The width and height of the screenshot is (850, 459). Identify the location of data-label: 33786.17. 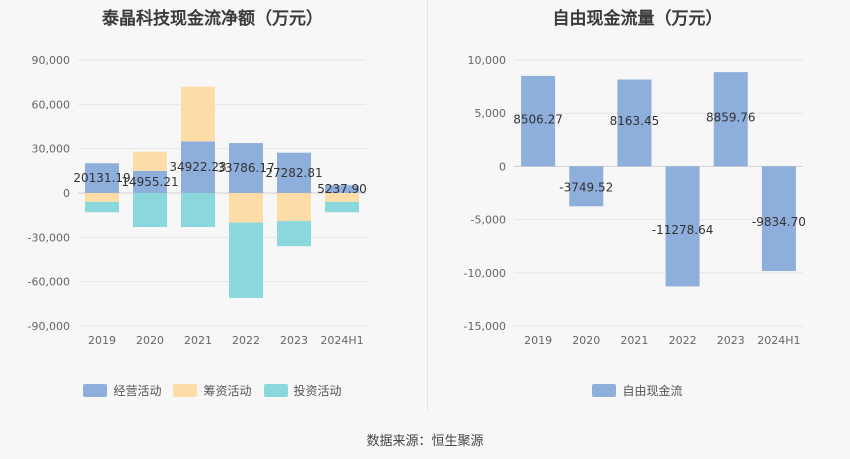
(245, 168).